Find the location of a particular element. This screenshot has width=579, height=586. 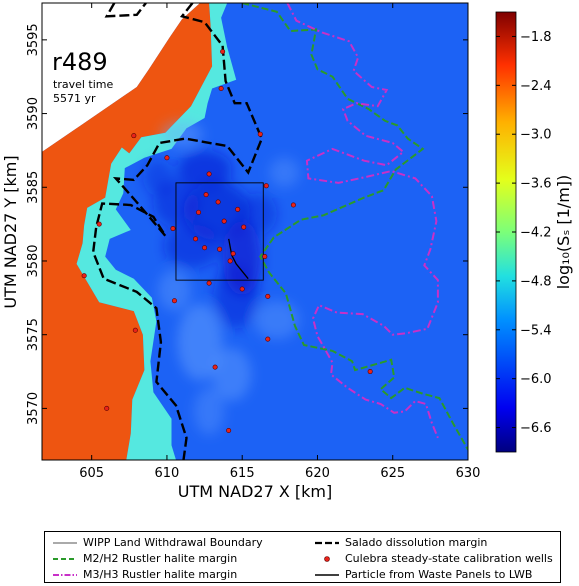

y-tick-label: 3570 is located at coordinates (33, 408).